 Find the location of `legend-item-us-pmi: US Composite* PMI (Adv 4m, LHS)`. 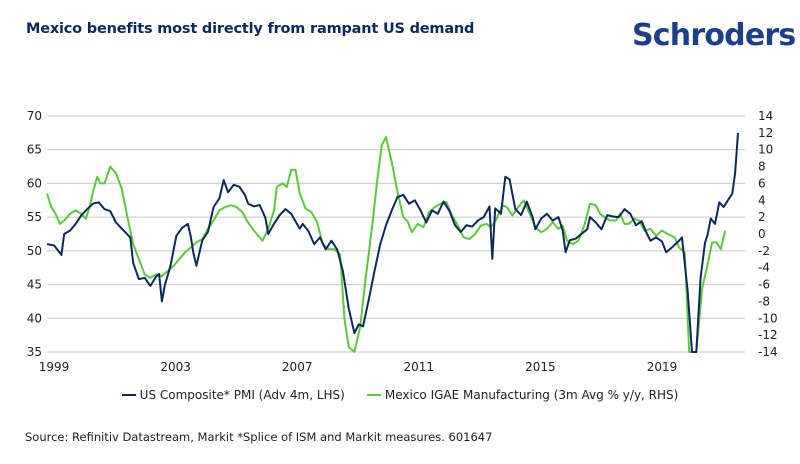

legend-item-us-pmi: US Composite* PMI (Adv 4m, LHS) is located at coordinates (233, 395).